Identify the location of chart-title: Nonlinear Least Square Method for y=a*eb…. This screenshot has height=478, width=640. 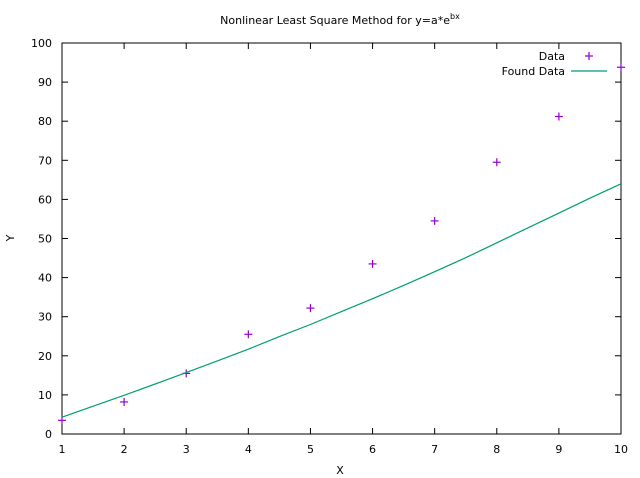
(340, 19).